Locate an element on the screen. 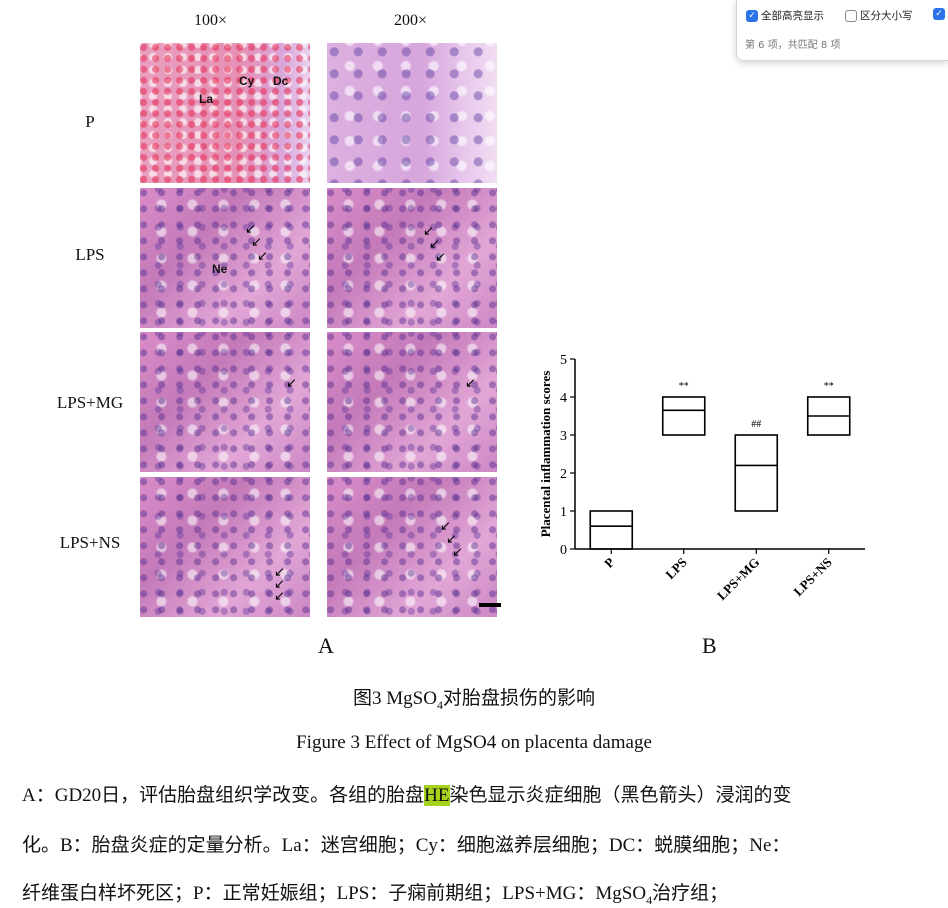 This screenshot has height=908, width=948. highlight-all-option: ✓ 全部高亮显示 is located at coordinates (785, 15).